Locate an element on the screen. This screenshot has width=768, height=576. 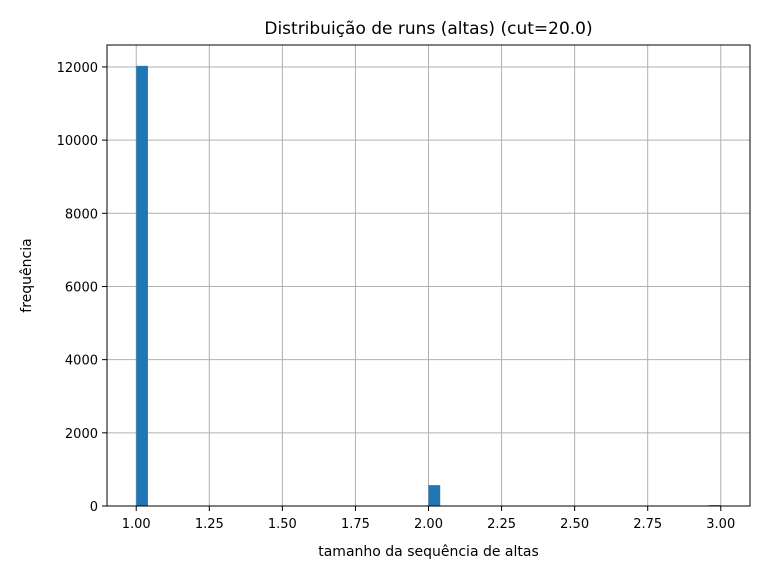
y-axis: 0 2000 4000 6000 8000 10000 12000 is located at coordinates (82, 288).